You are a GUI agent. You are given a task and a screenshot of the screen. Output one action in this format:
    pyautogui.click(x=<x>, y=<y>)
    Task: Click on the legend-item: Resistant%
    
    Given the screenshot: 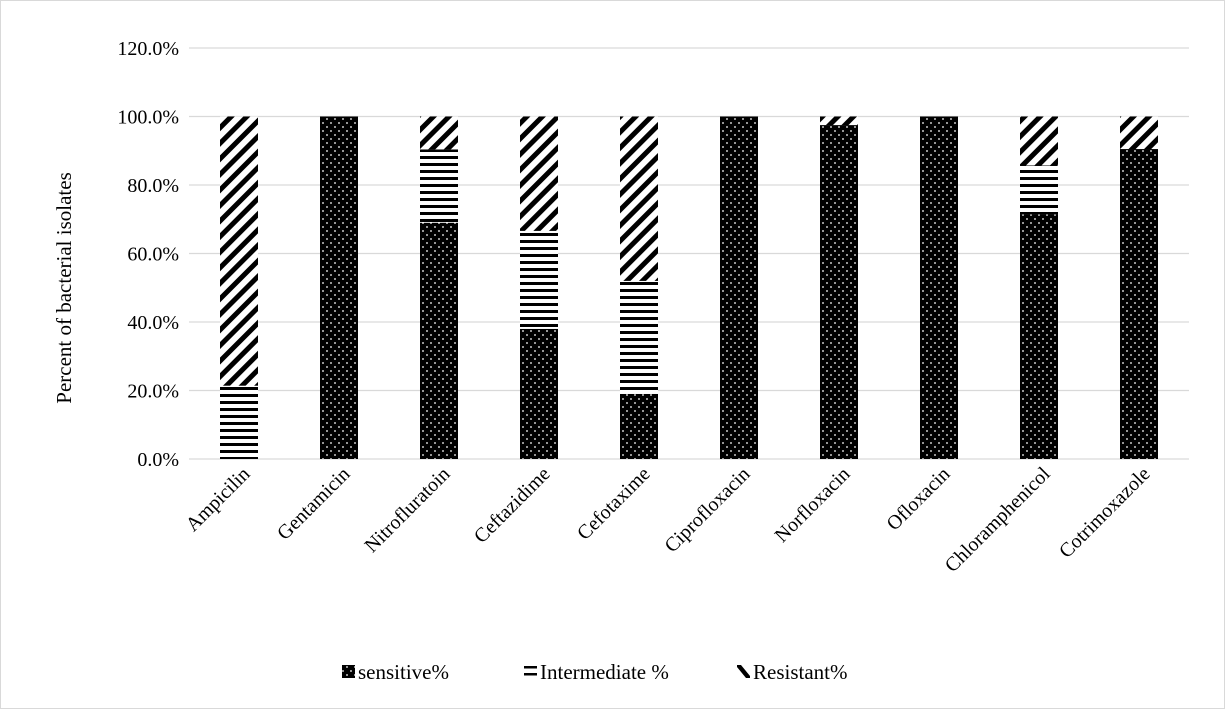 What is the action you would take?
    pyautogui.click(x=792, y=672)
    